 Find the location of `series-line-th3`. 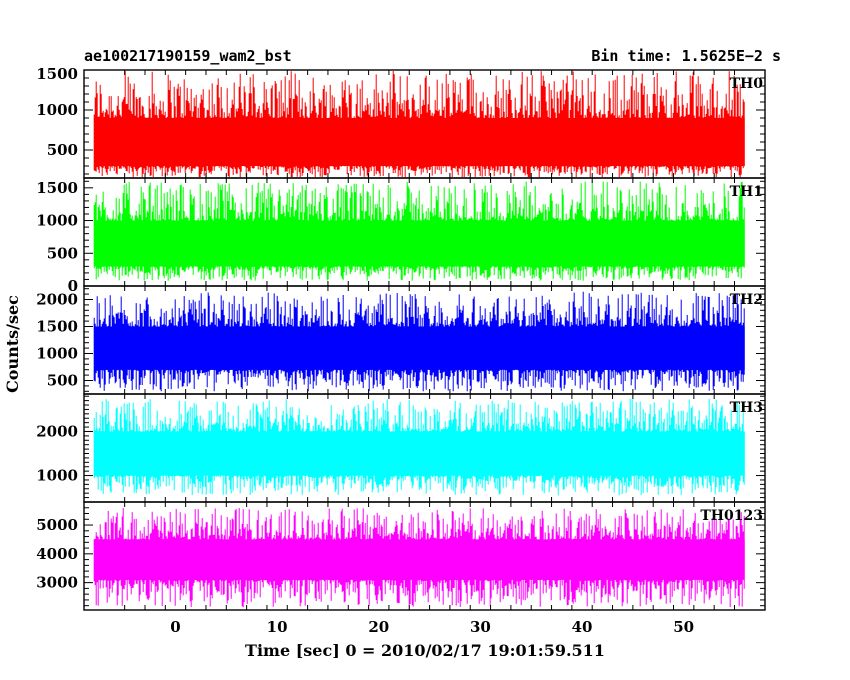

series-line-th3 is located at coordinates (419, 447).